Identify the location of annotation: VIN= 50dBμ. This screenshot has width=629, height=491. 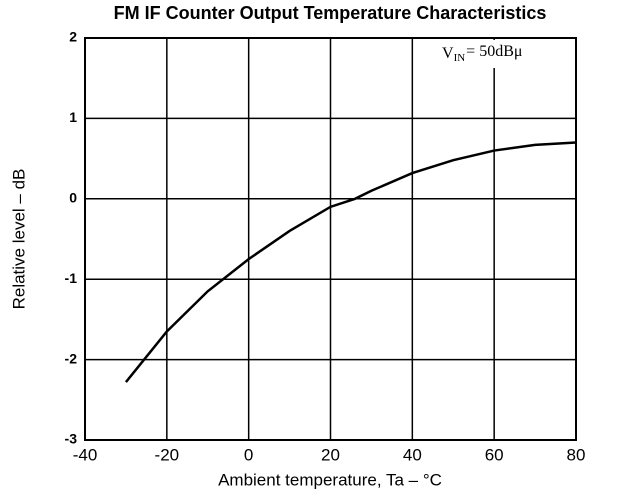
(482, 53).